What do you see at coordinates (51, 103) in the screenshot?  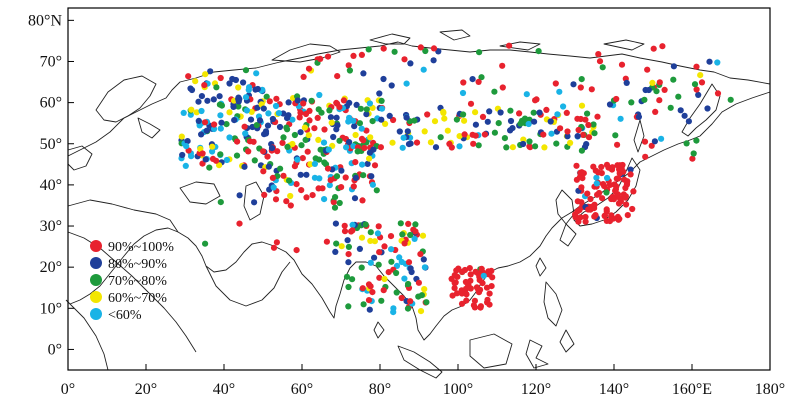 I see `y-tick-label: 60°` at bounding box center [51, 103].